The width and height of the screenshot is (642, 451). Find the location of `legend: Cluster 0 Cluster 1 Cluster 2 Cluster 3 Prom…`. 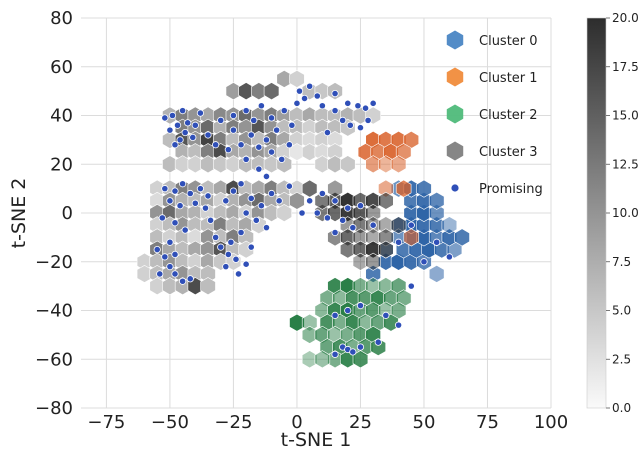

legend: Cluster 0 Cluster 1 Cluster 2 Cluster 3 Prom… is located at coordinates (494, 113).